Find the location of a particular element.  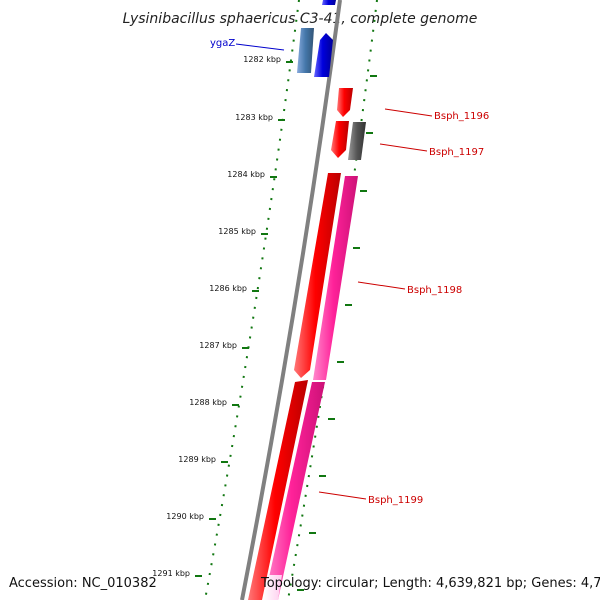

kbp-tick-label: 1287 kbp is located at coordinates (218, 345).